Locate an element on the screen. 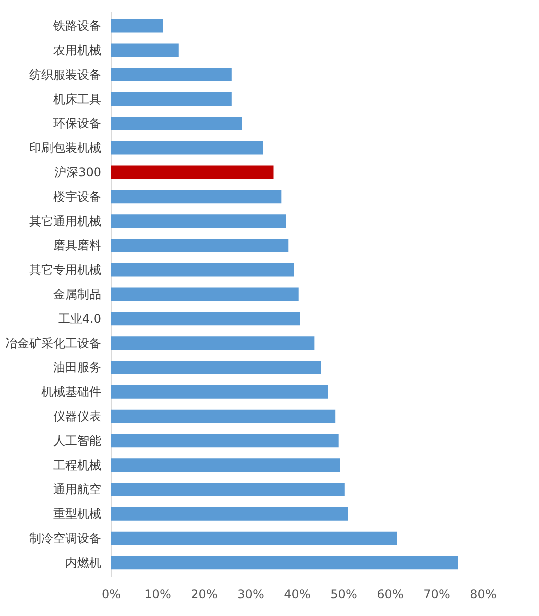 This screenshot has height=616, width=539. y-tick-label: 印刷包装机械 is located at coordinates (66, 148).